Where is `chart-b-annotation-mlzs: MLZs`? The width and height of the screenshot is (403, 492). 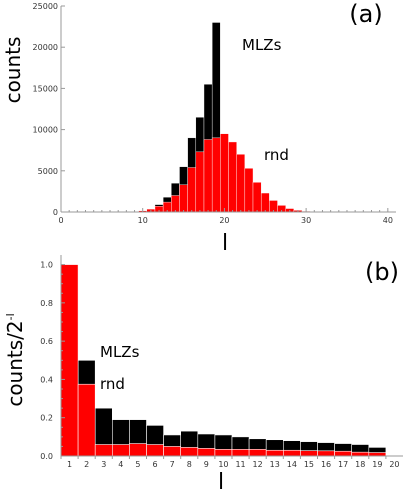
chart-b-annotation-mlzs: MLZs is located at coordinates (120, 352).